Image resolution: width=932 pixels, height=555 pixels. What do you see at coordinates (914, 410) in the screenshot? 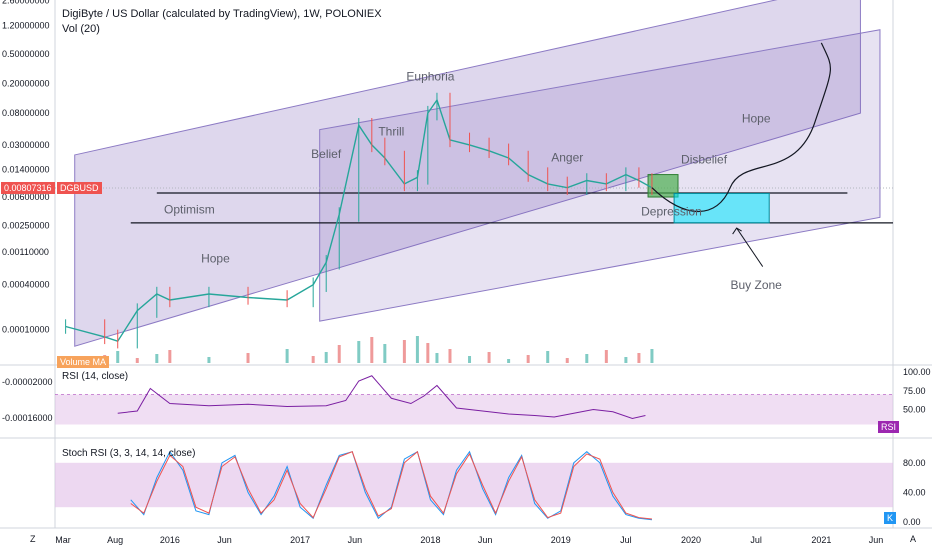
I see `rsi-tick-label: 50.00` at bounding box center [914, 410].